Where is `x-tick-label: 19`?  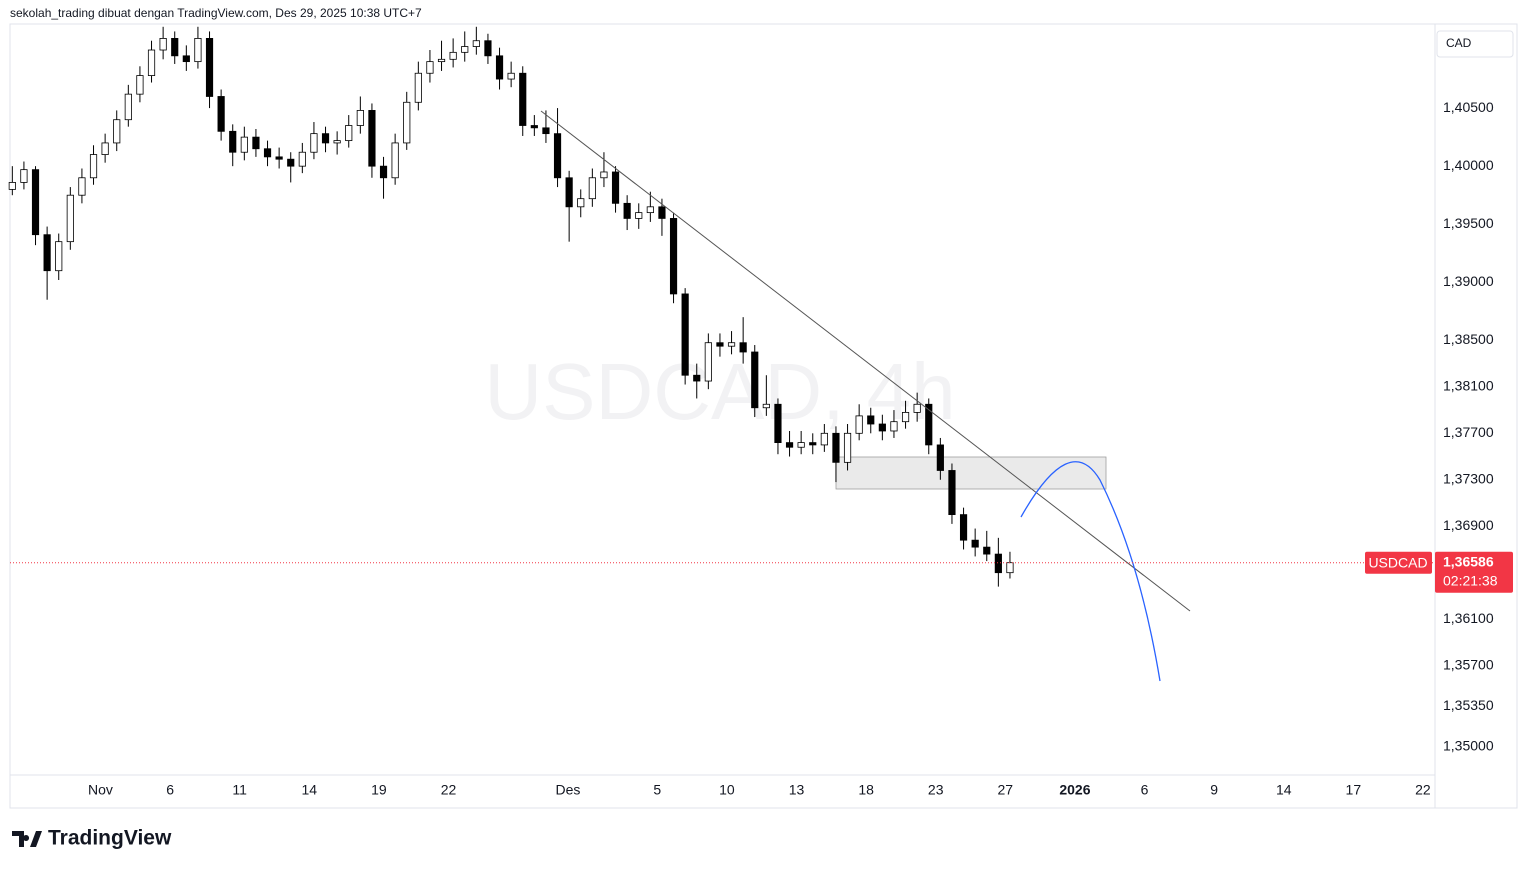
x-tick-label: 19 is located at coordinates (379, 790).